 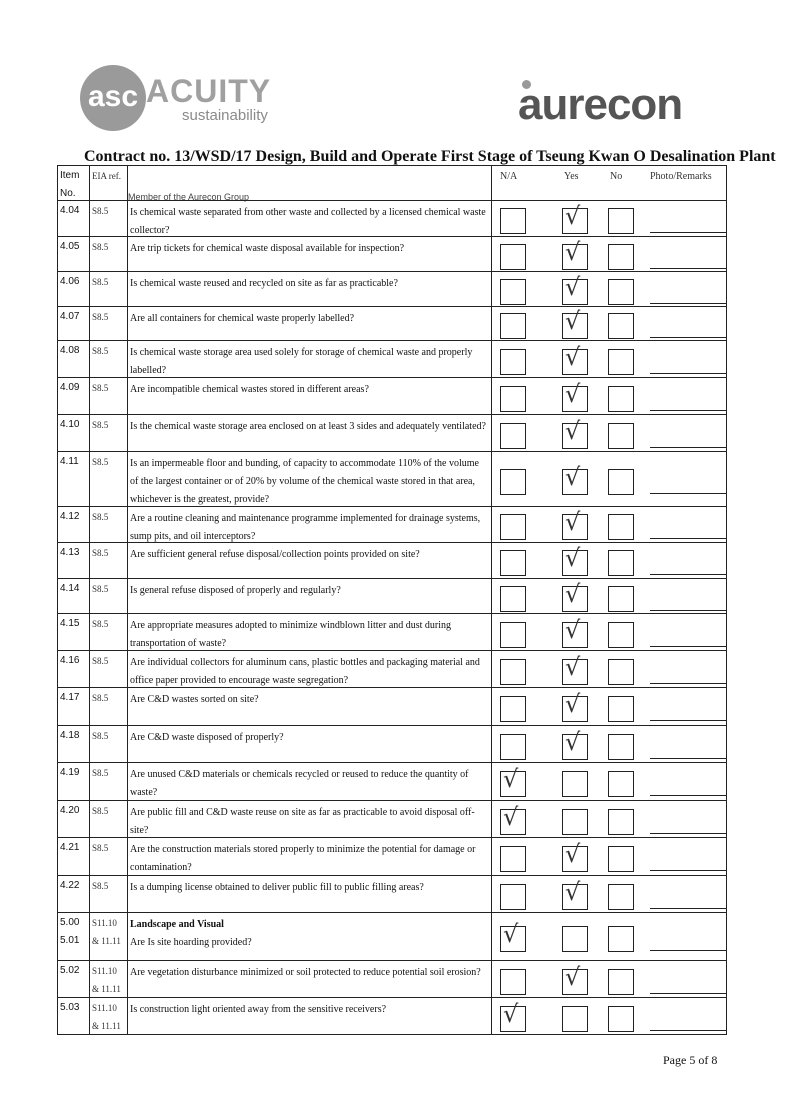 I want to click on eia-ref: S11.10 & 11.11, so click(x=109, y=1016).